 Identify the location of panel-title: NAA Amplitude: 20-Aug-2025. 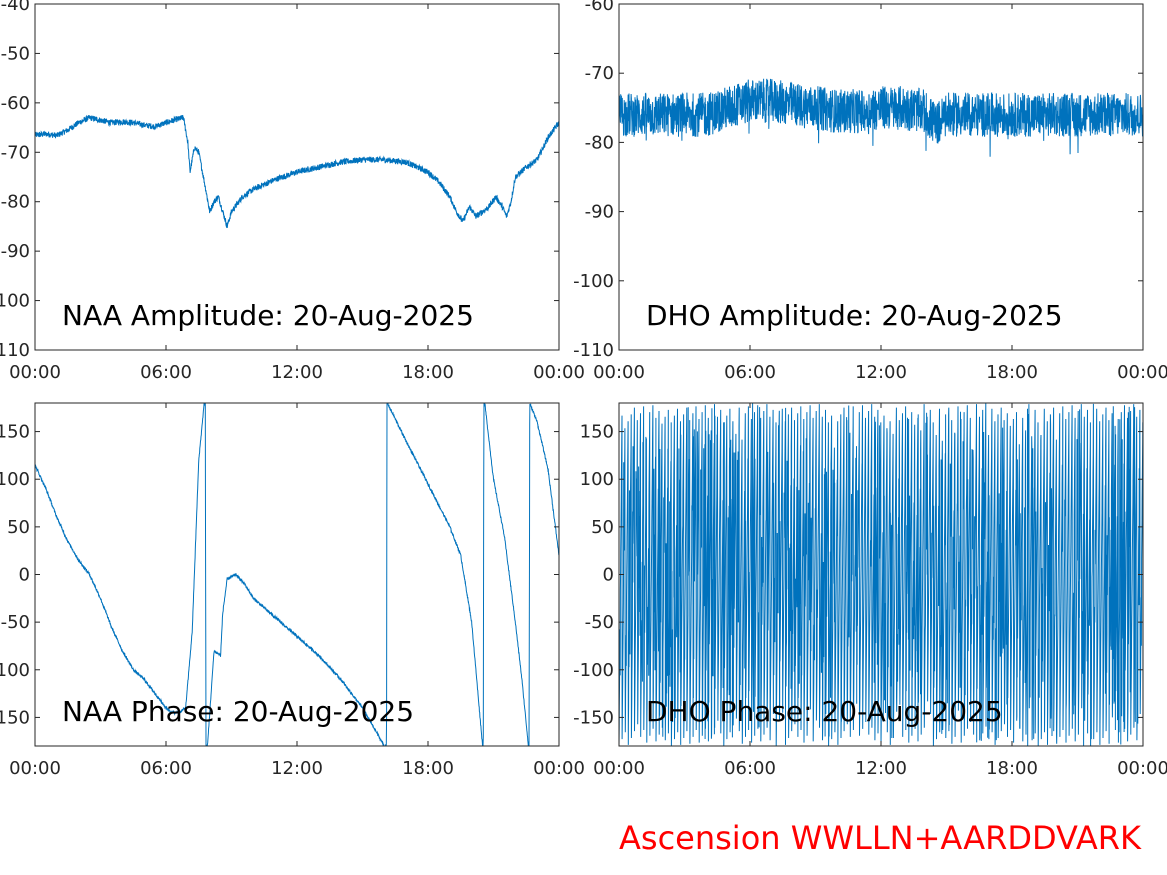
(268, 315).